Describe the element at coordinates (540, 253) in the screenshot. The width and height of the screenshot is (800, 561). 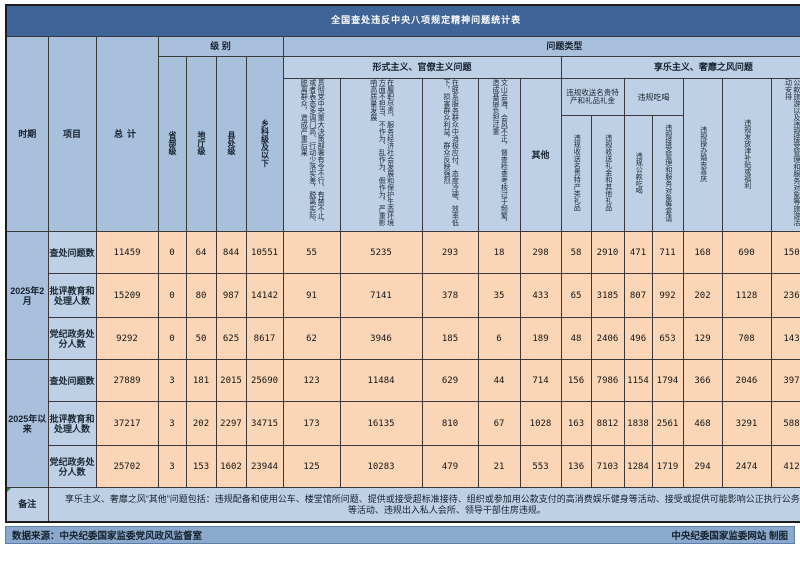
I see `cell-formalism-other: 298` at that location.